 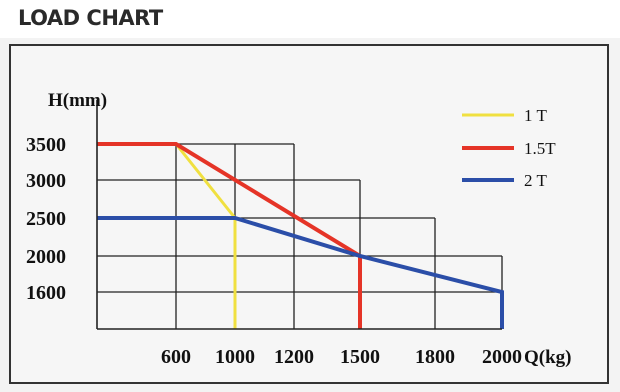 I want to click on y-tick-label: 1600, so click(x=46, y=293).